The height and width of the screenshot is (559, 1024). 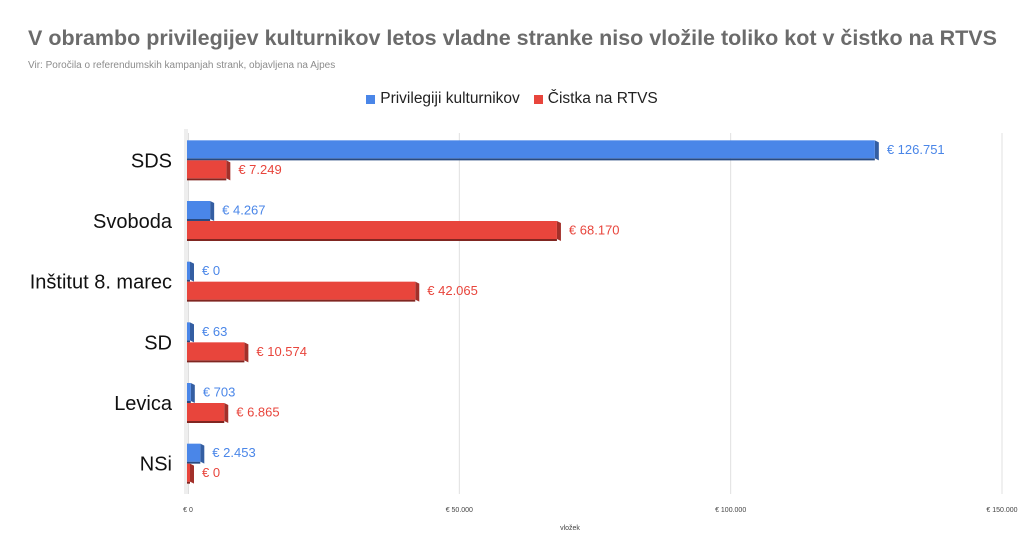 I want to click on category-label: NSi, so click(x=156, y=465).